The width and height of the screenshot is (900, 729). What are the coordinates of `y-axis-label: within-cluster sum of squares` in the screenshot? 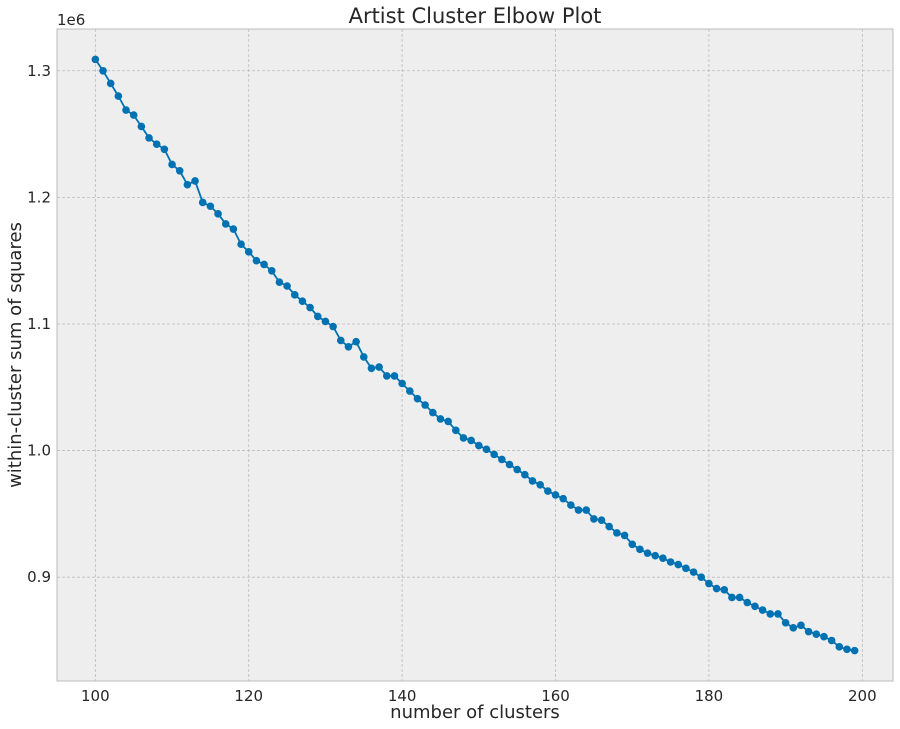 It's located at (15, 355).